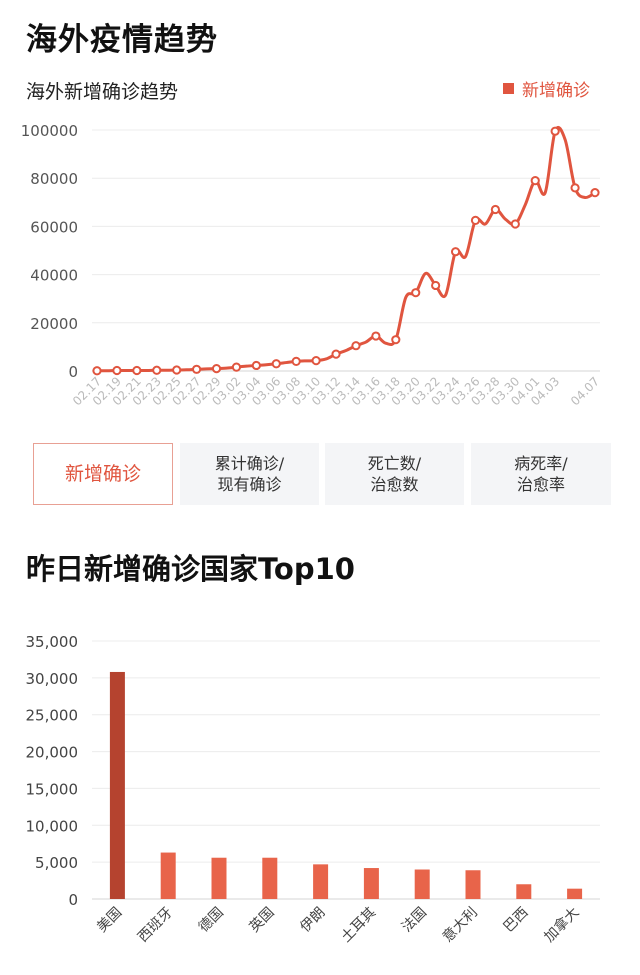  What do you see at coordinates (190, 569) in the screenshot?
I see `bar-section-title: 昨日新增确诊国家Top10` at bounding box center [190, 569].